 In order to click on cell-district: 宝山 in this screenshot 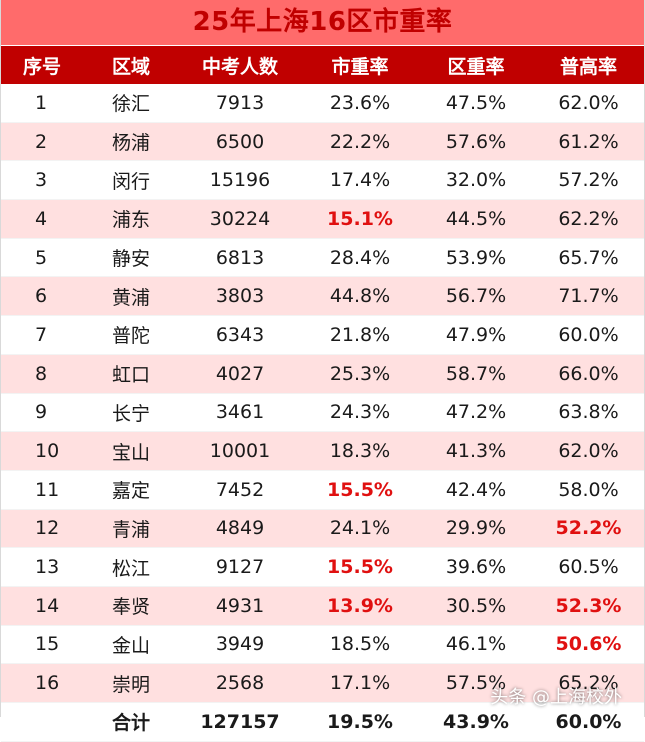, I will do `click(131, 451)`.